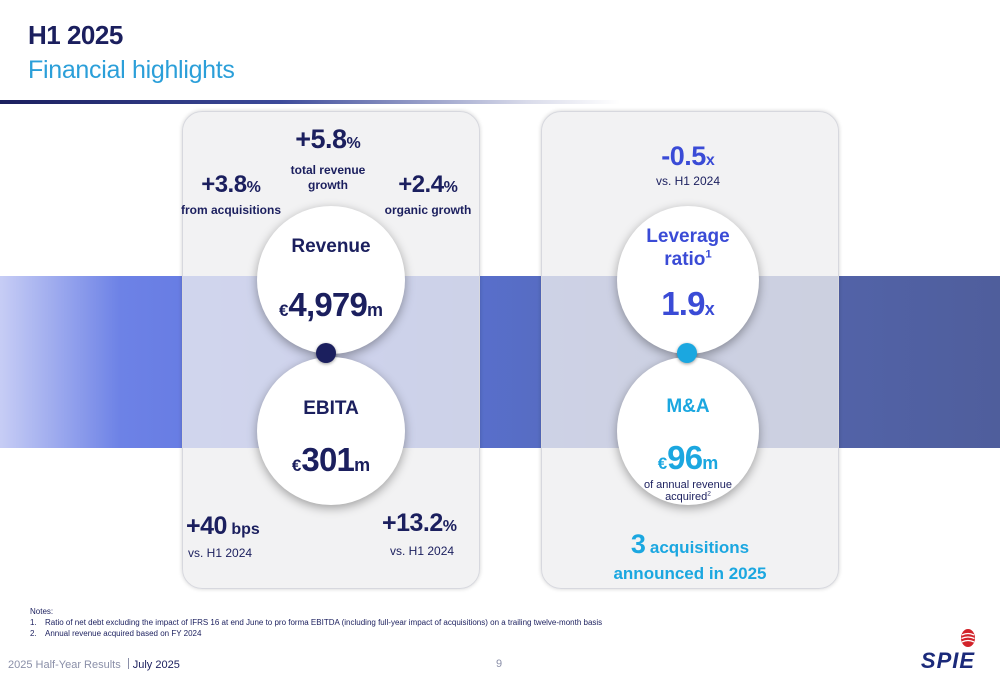 This screenshot has width=1000, height=685. I want to click on ma-footnote-ref: 2, so click(709, 494).